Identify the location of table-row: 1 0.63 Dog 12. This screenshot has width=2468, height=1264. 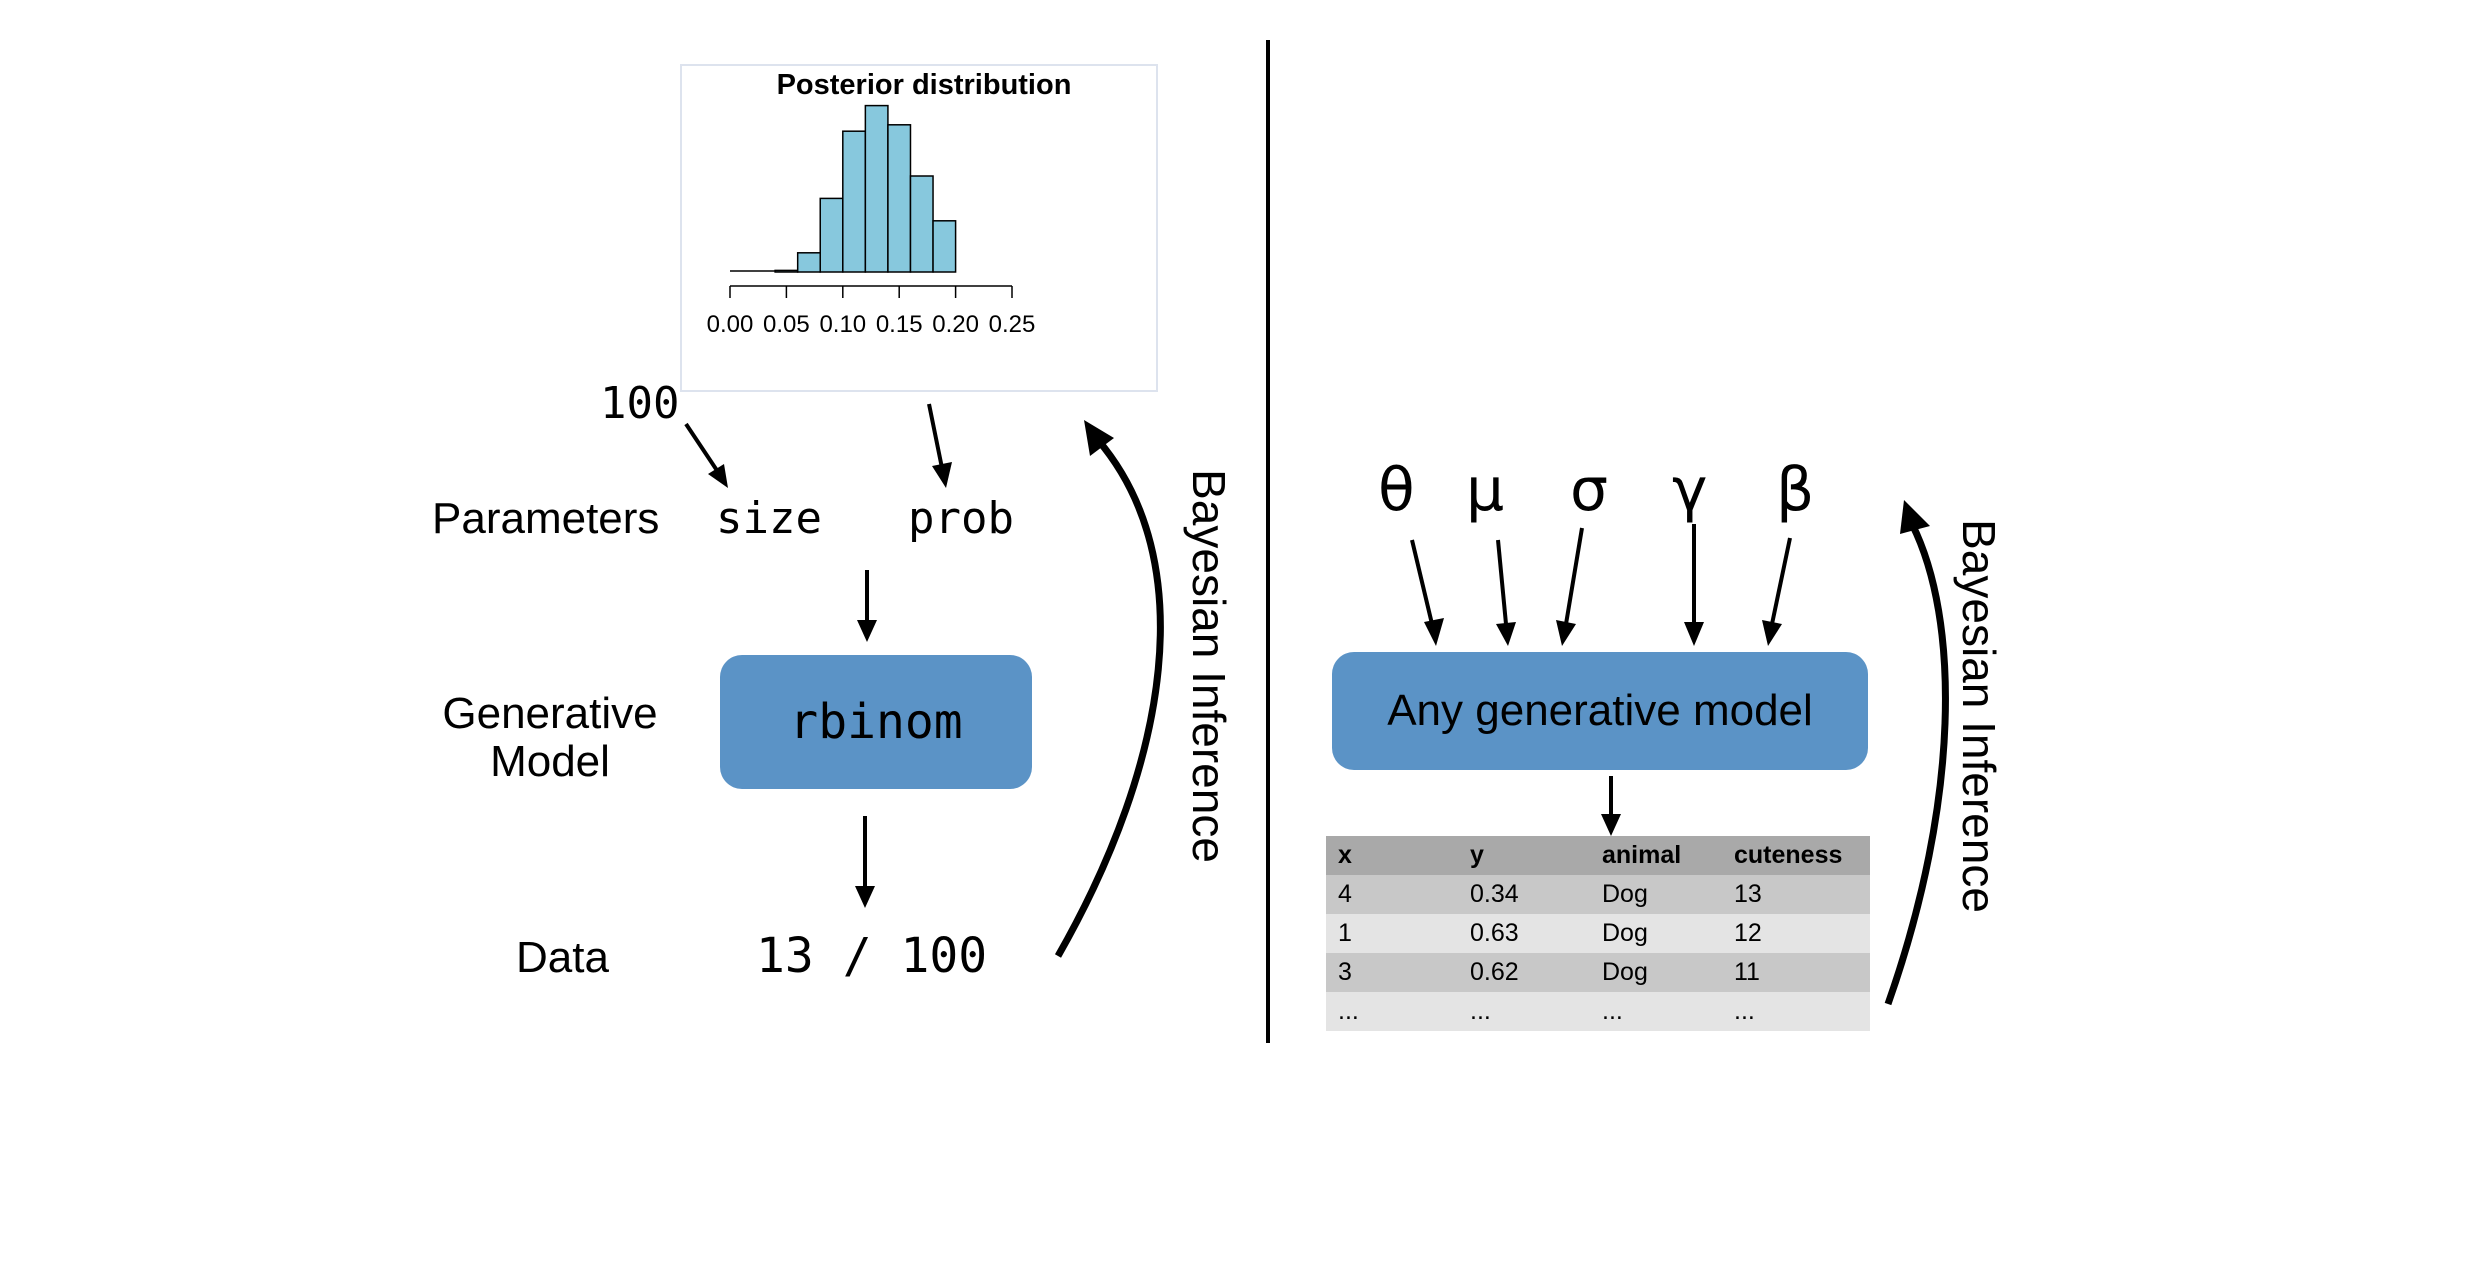
(1598, 933).